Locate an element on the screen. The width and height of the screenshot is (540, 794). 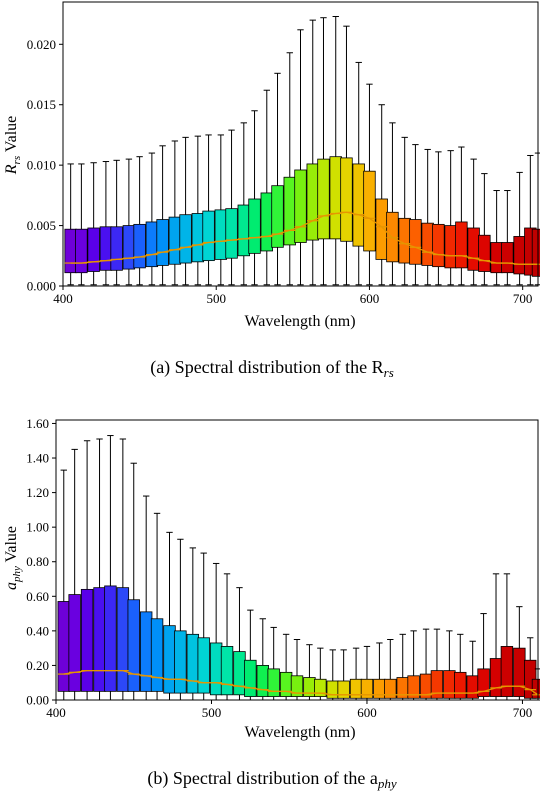
panel-a-xtick-label: 500 is located at coordinates (216, 298).